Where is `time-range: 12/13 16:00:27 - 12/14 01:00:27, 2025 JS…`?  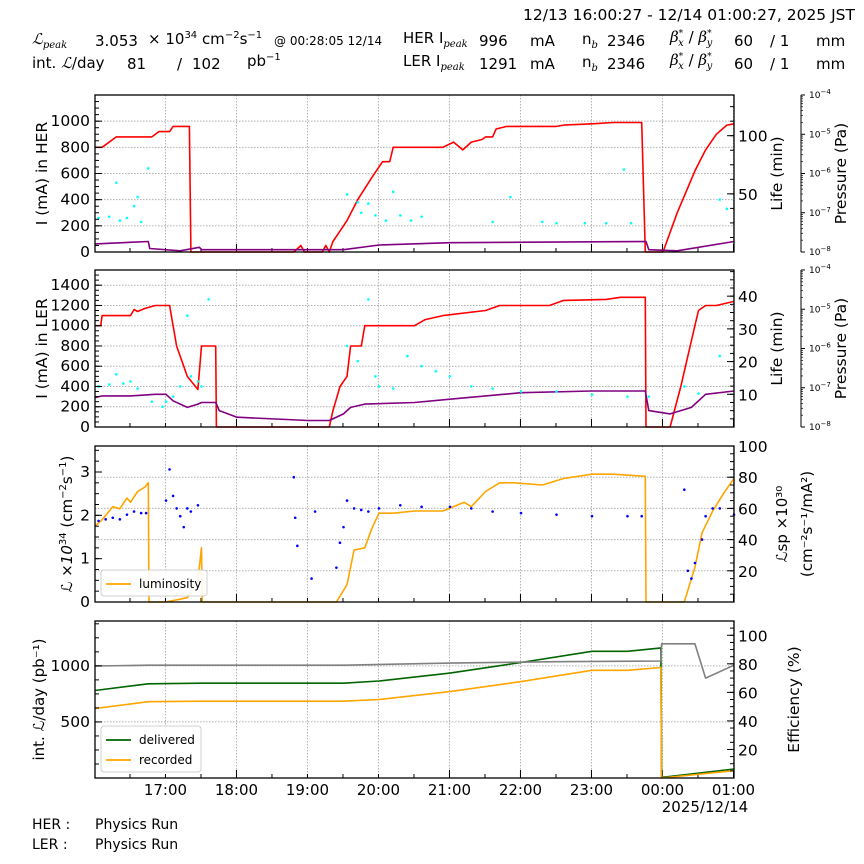 time-range: 12/13 16:00:27 - 12/14 01:00:27, 2025 JS… is located at coordinates (689, 15).